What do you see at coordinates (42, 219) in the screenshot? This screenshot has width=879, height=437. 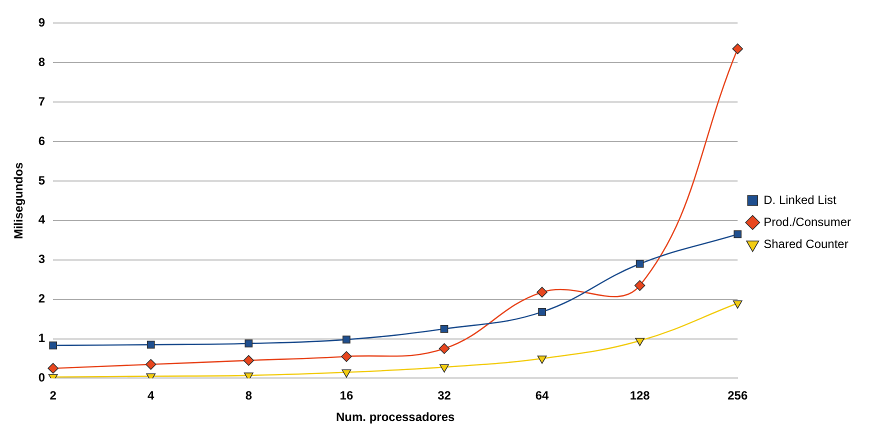 I see `y-tick-label: 4` at bounding box center [42, 219].